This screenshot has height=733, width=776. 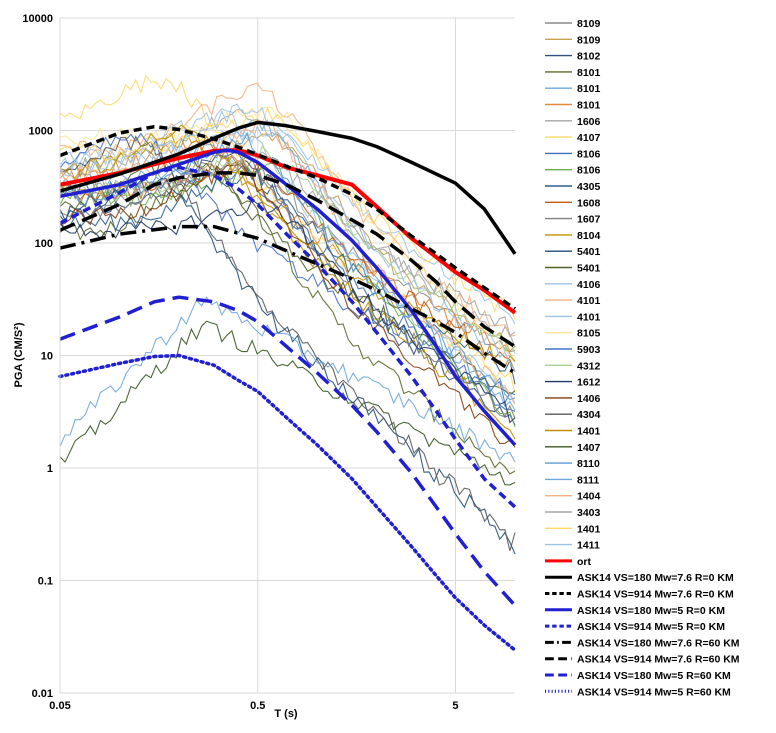 I want to click on legend-entry: ASK14 VS=180 Mw=5 R=60 KM, so click(x=638, y=676).